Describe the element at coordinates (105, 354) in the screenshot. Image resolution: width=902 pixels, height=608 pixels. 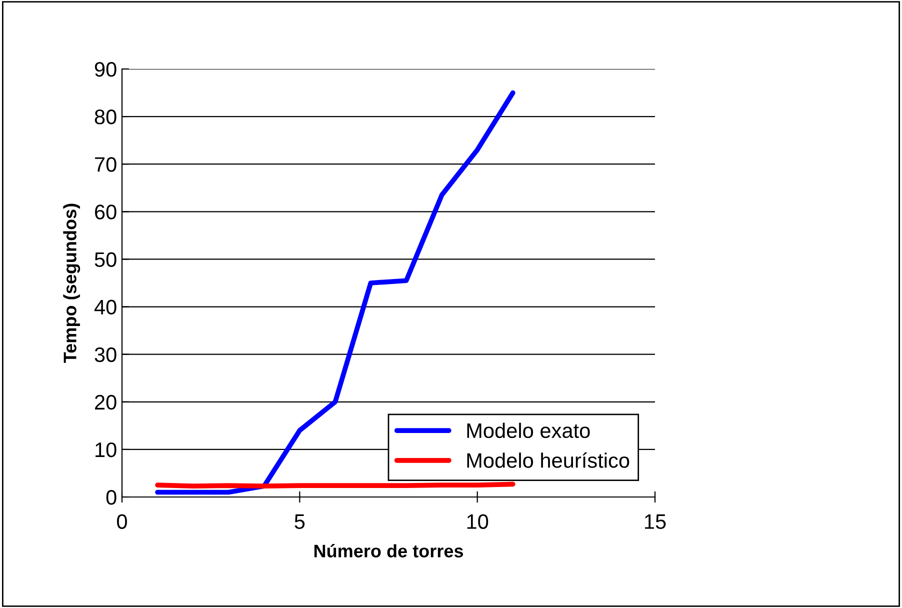
I see `y-tick-label: 30` at that location.